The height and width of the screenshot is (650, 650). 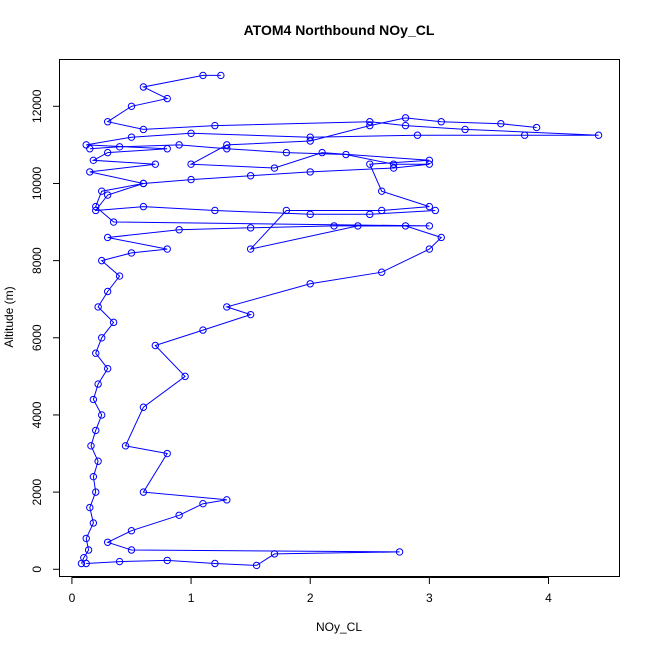 What do you see at coordinates (37, 260) in the screenshot?
I see `y-tick-label: 8000` at bounding box center [37, 260].